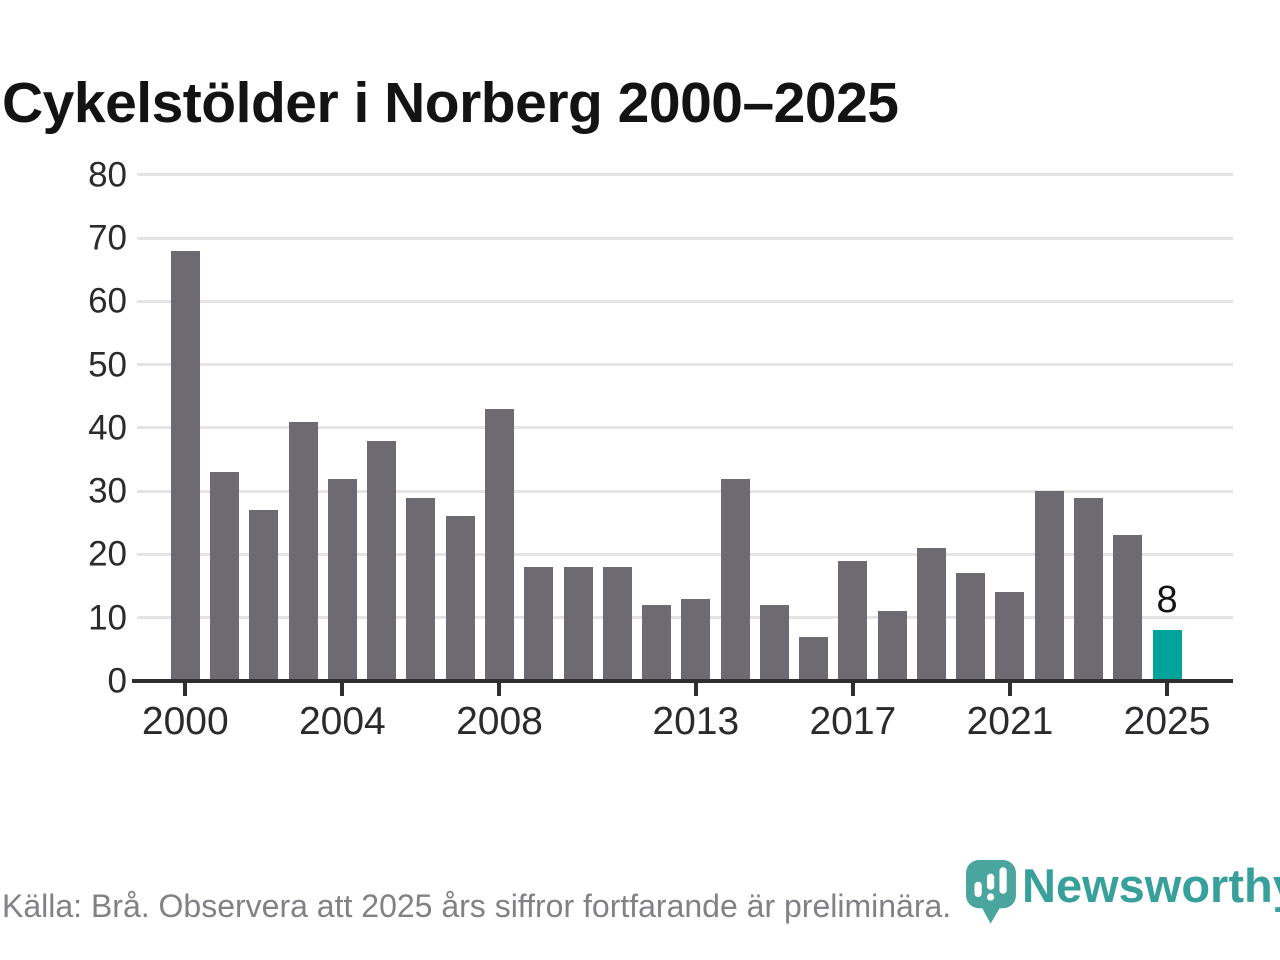  What do you see at coordinates (892, 646) in the screenshot?
I see `bar-2018` at bounding box center [892, 646].